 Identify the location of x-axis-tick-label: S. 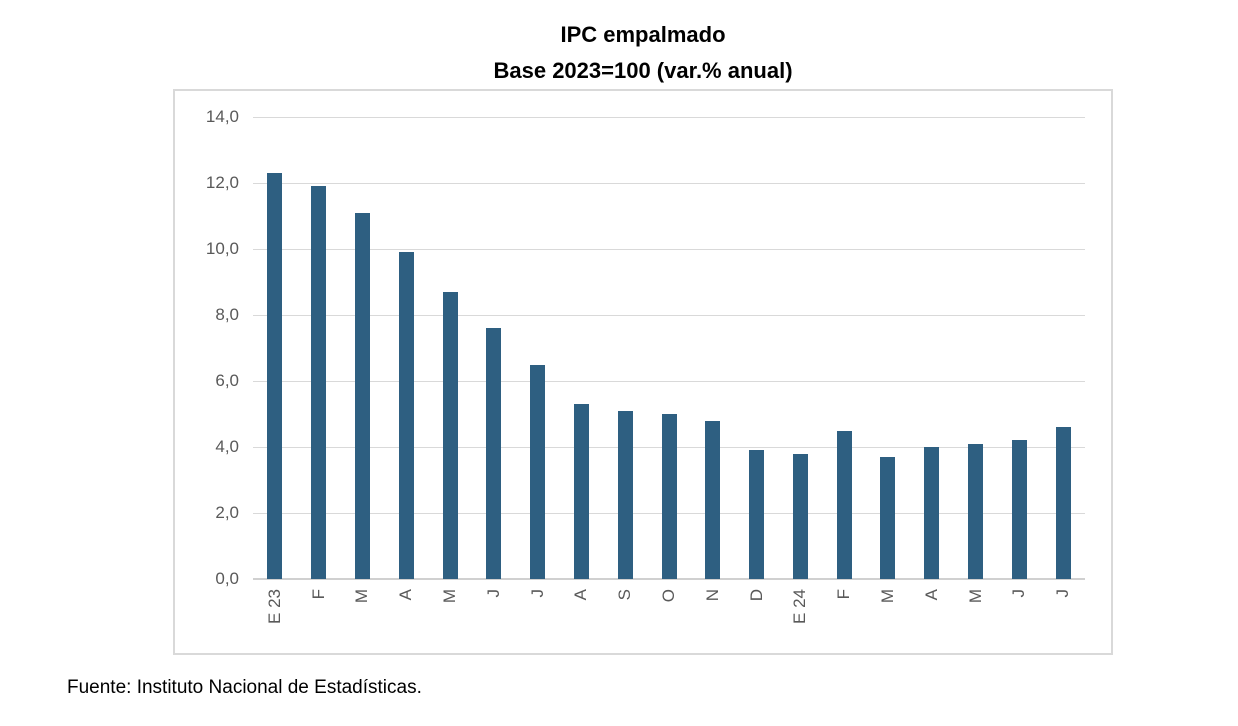
(625, 595).